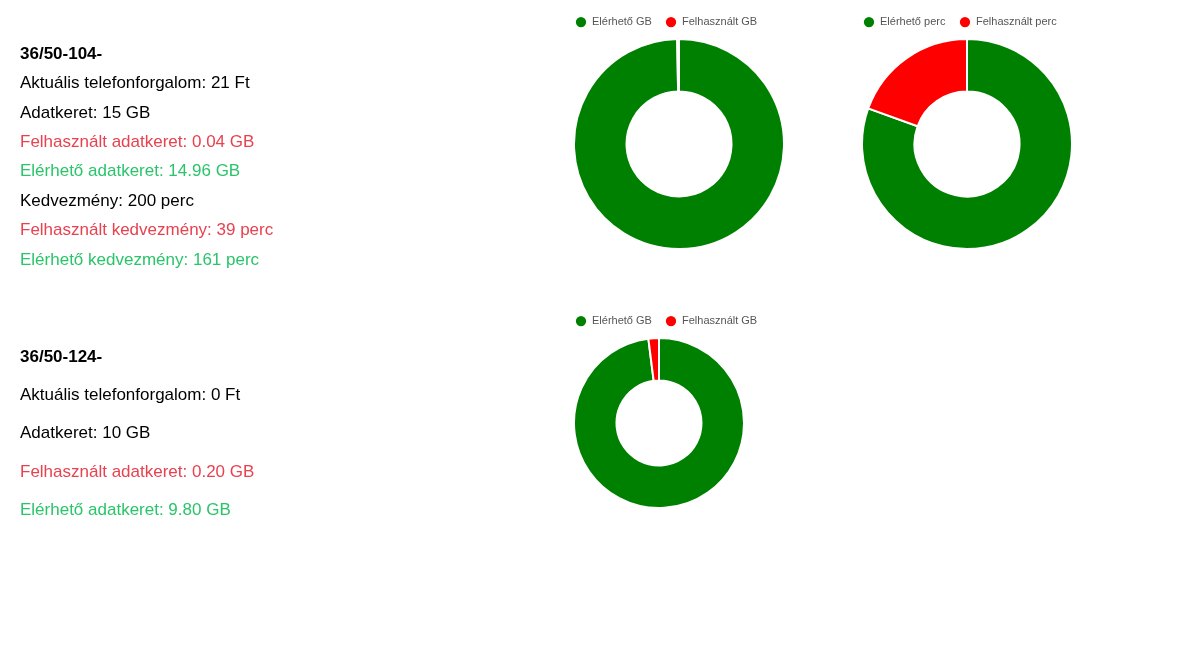 This screenshot has height=663, width=1190. What do you see at coordinates (85, 112) in the screenshot?
I see `text: Adatkeret: 15 GB` at bounding box center [85, 112].